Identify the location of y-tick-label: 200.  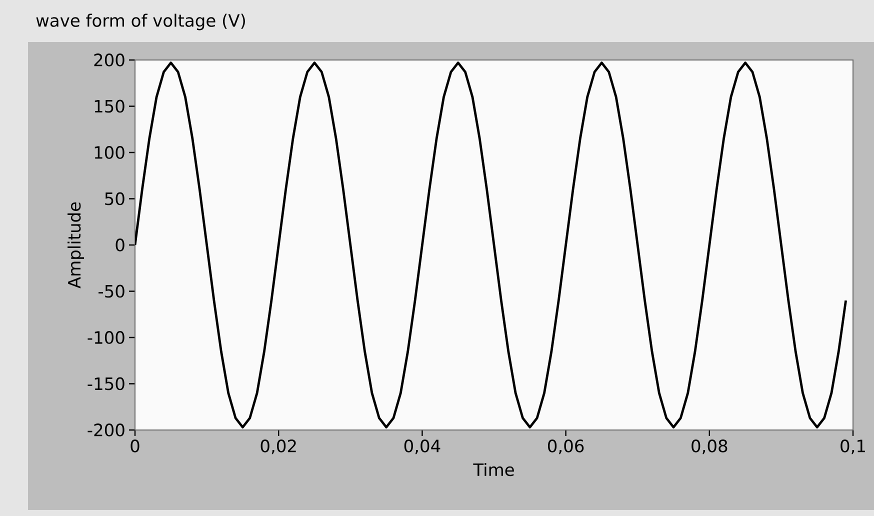
(109, 60).